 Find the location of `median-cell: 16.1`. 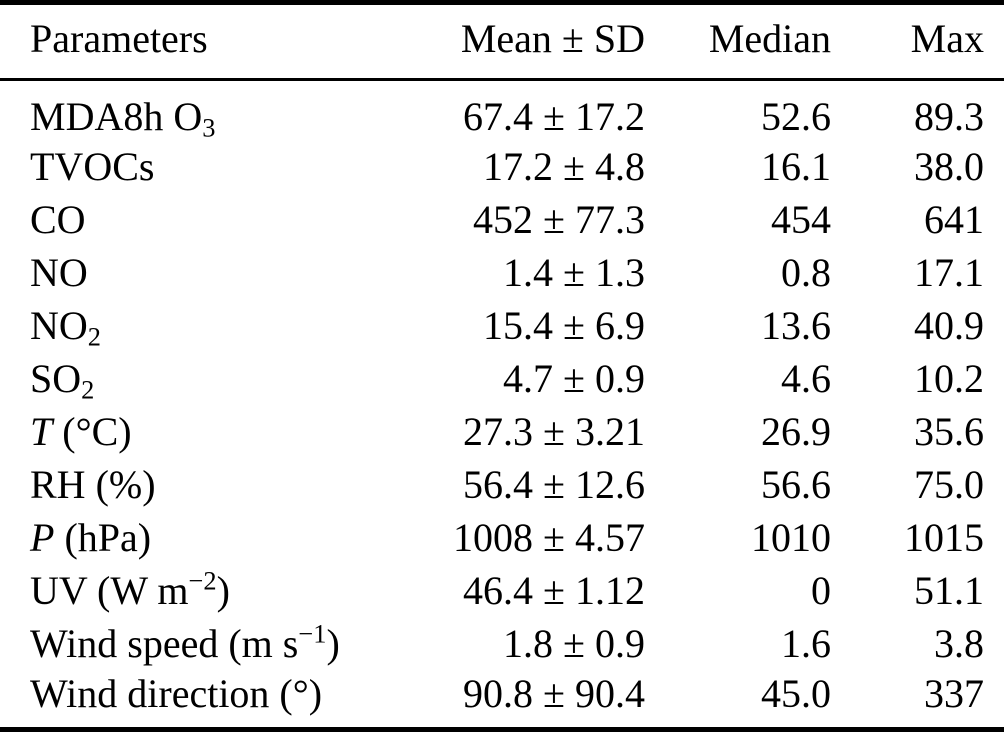

median-cell: 16.1 is located at coordinates (796, 166).